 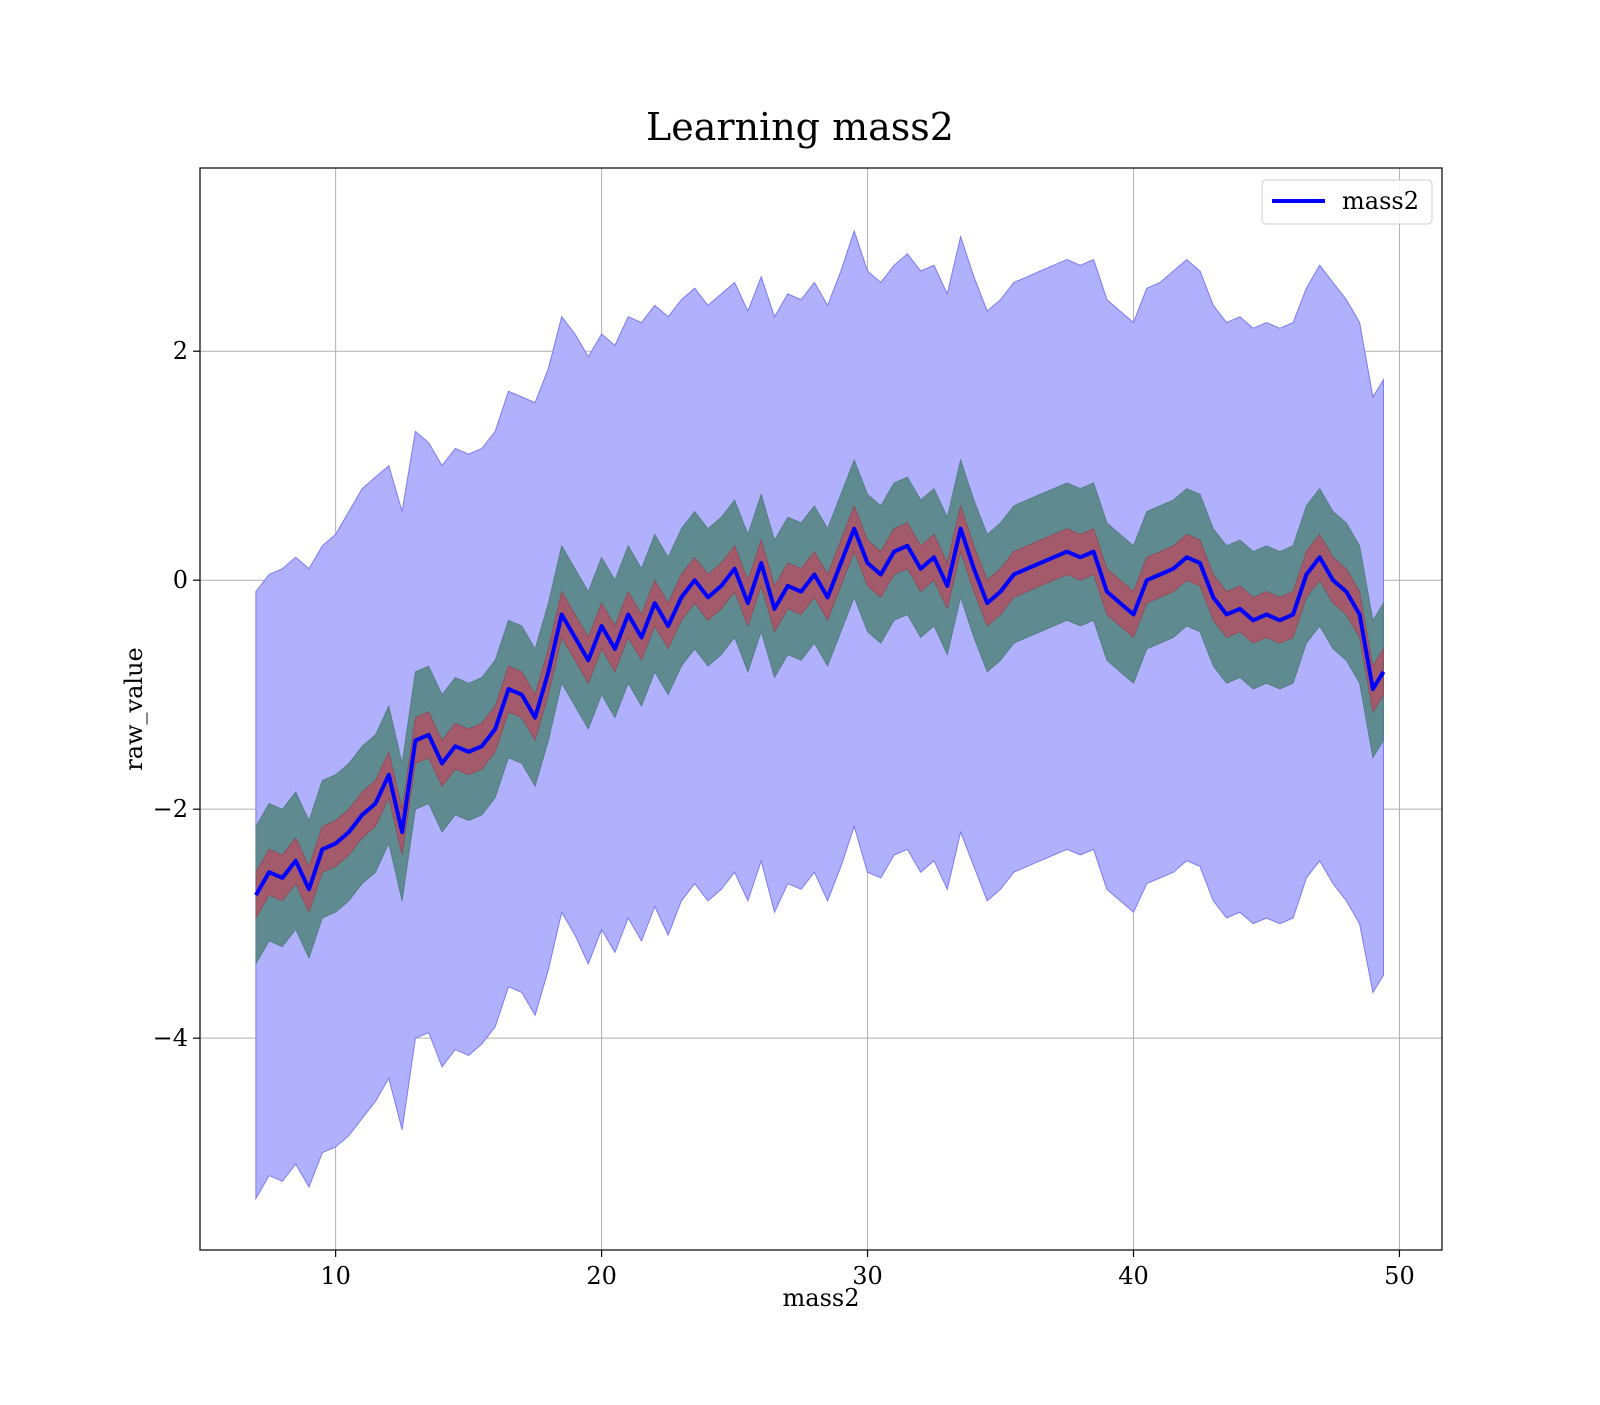 I want to click on chart-title: Learning mass2, so click(x=800, y=127).